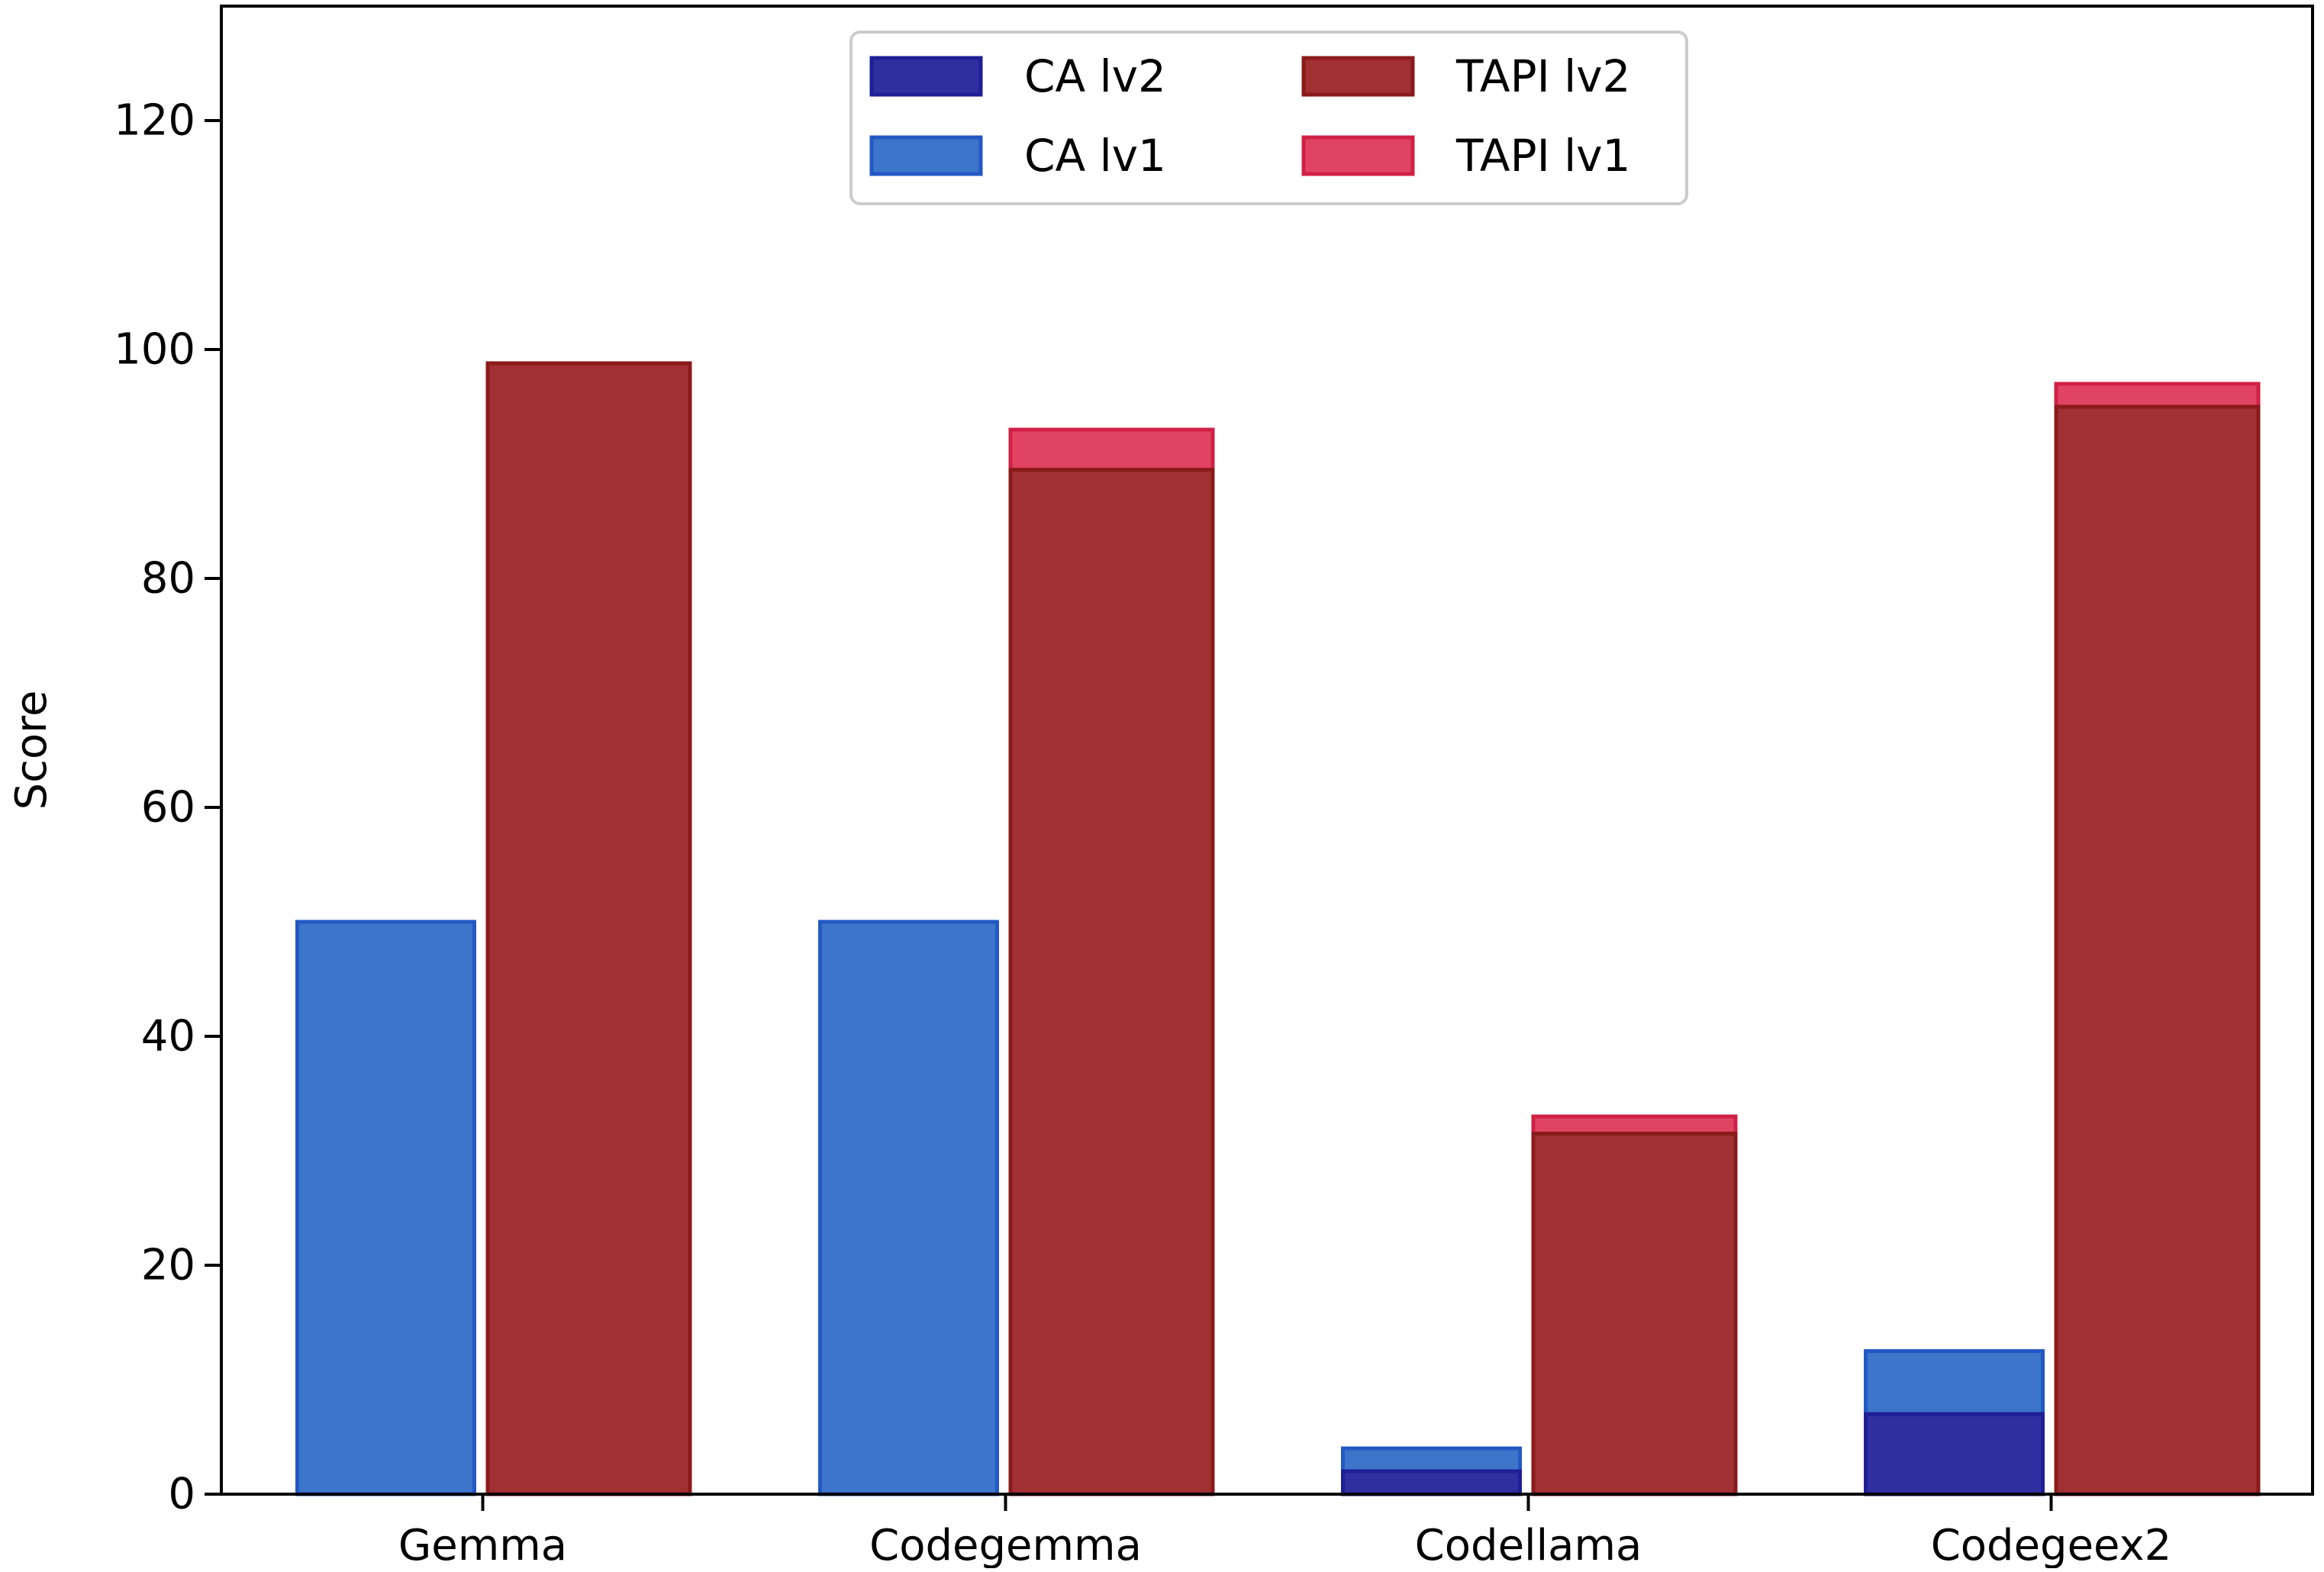  What do you see at coordinates (168, 808) in the screenshot?
I see `y-tick-label: 60` at bounding box center [168, 808].